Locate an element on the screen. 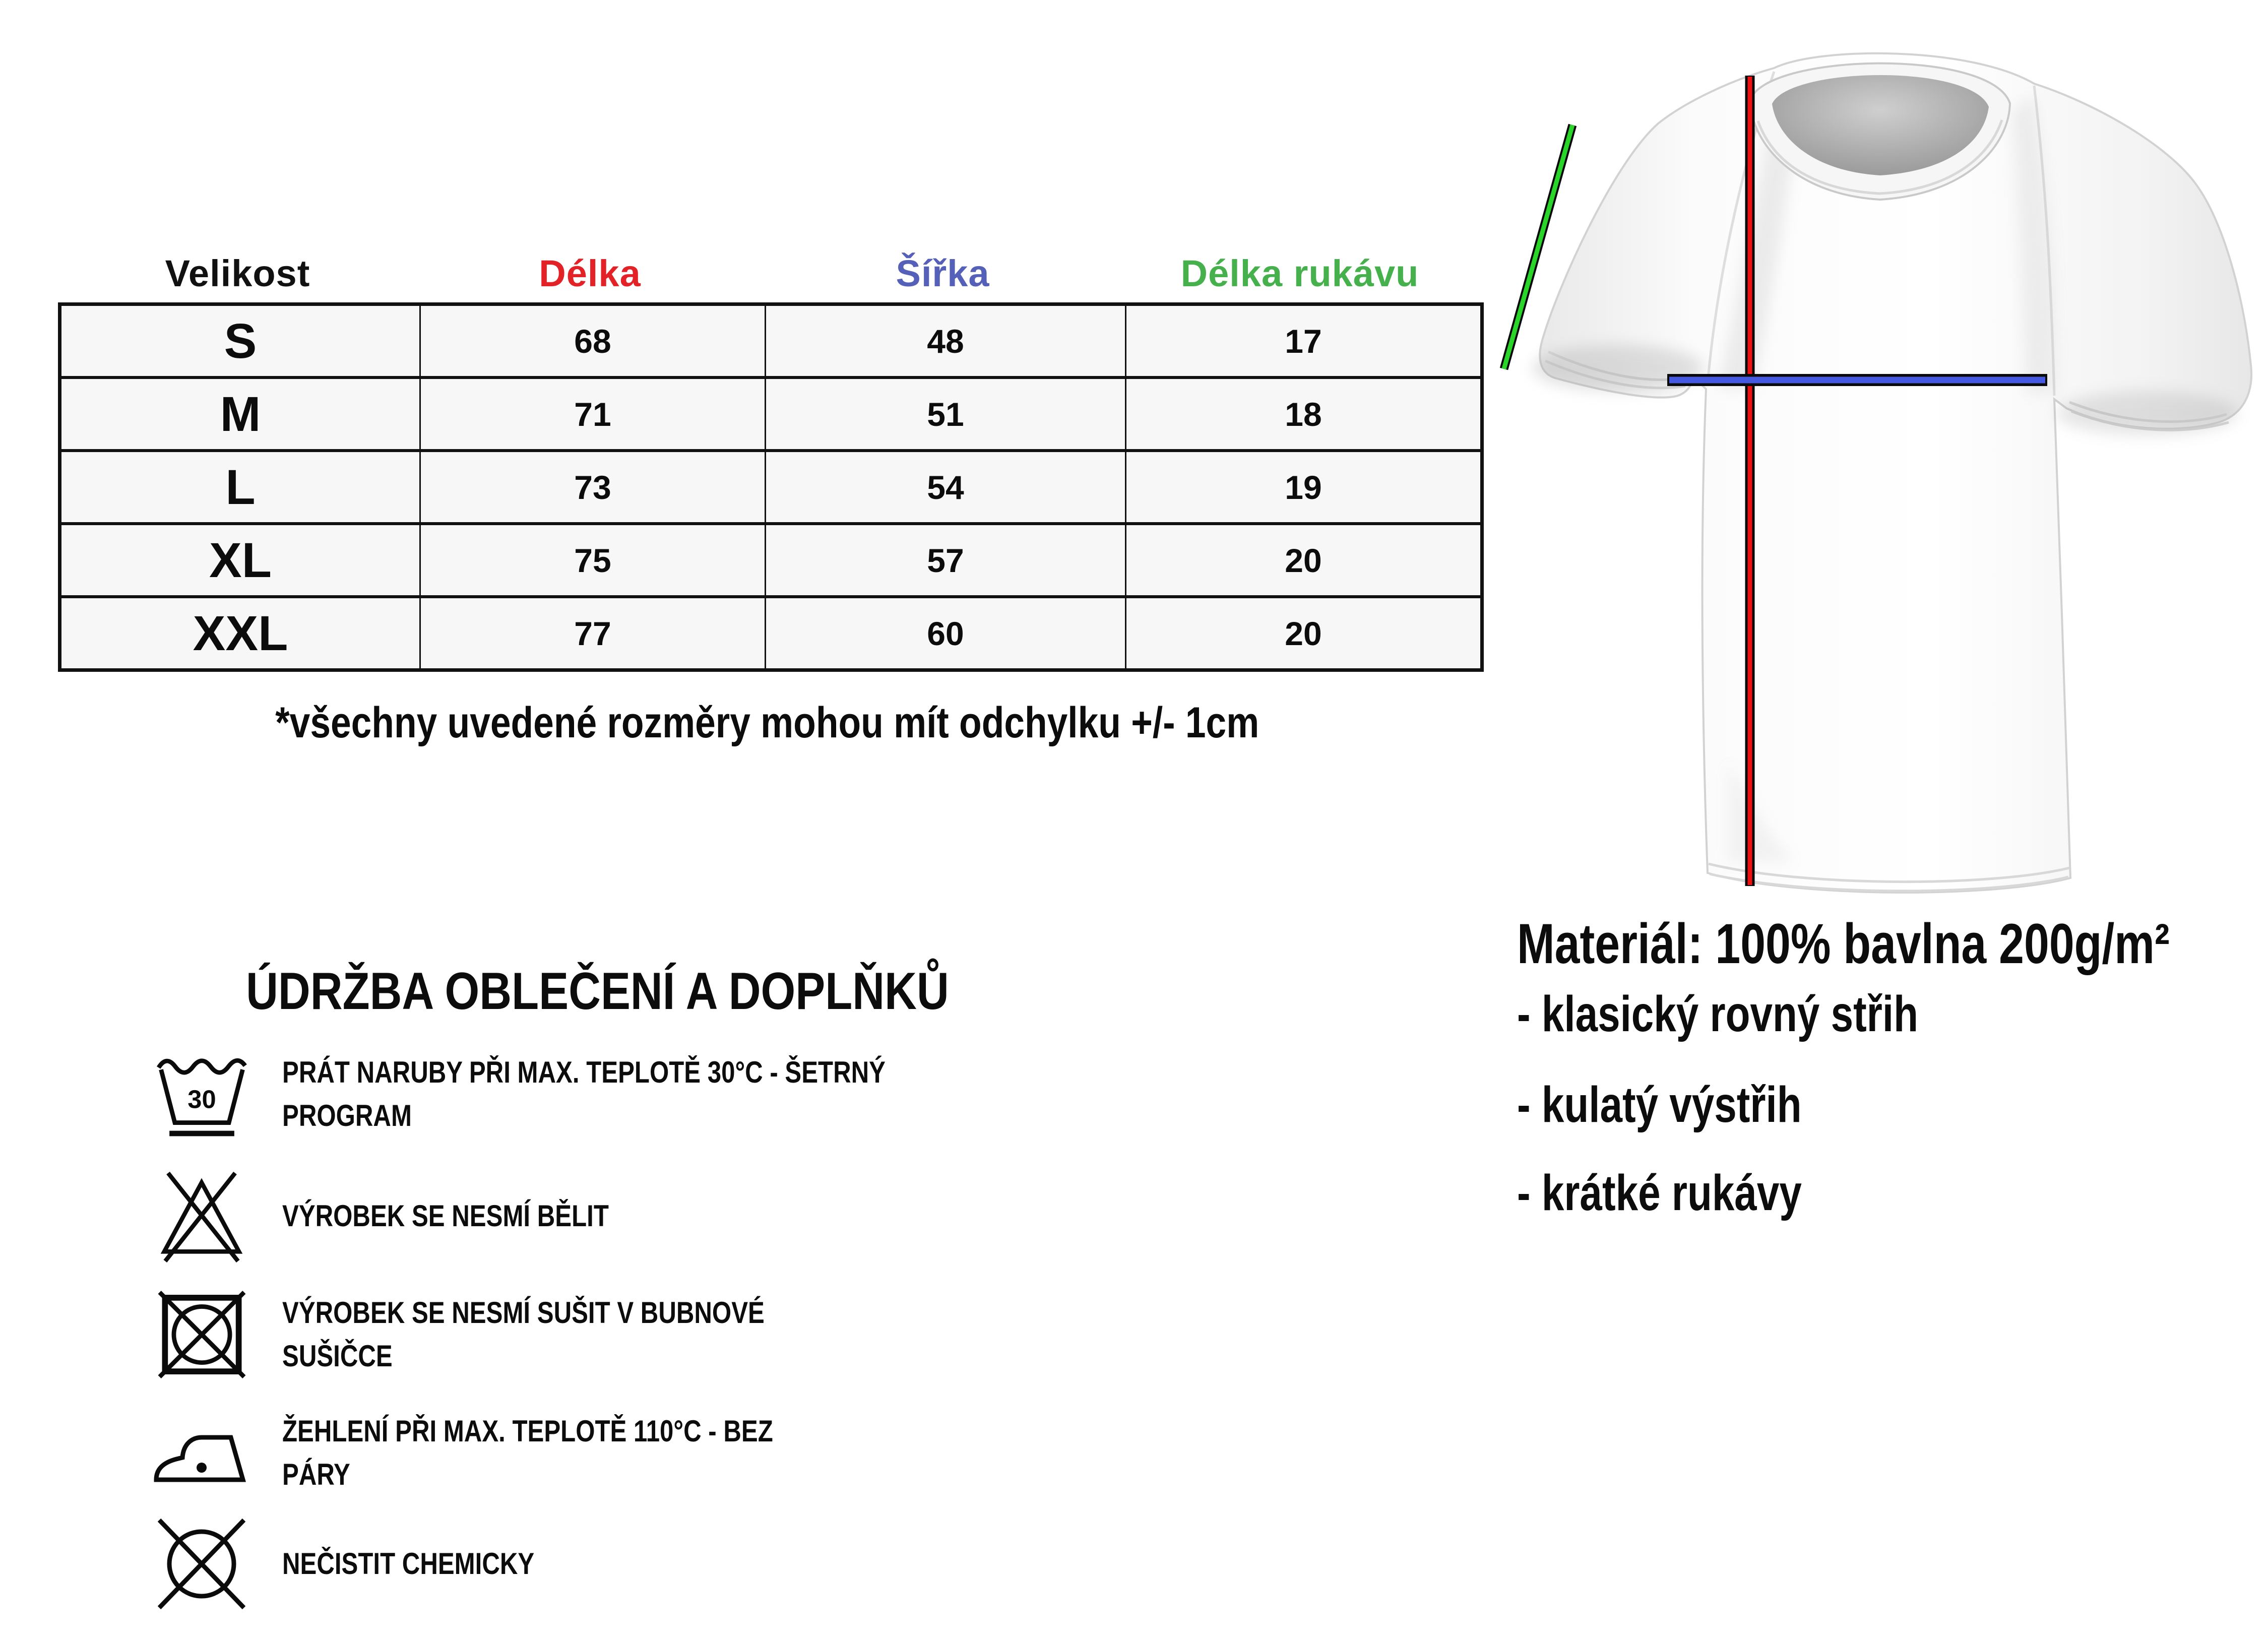 This screenshot has width=2268, height=1641. table-cell-size: L is located at coordinates (241, 488).